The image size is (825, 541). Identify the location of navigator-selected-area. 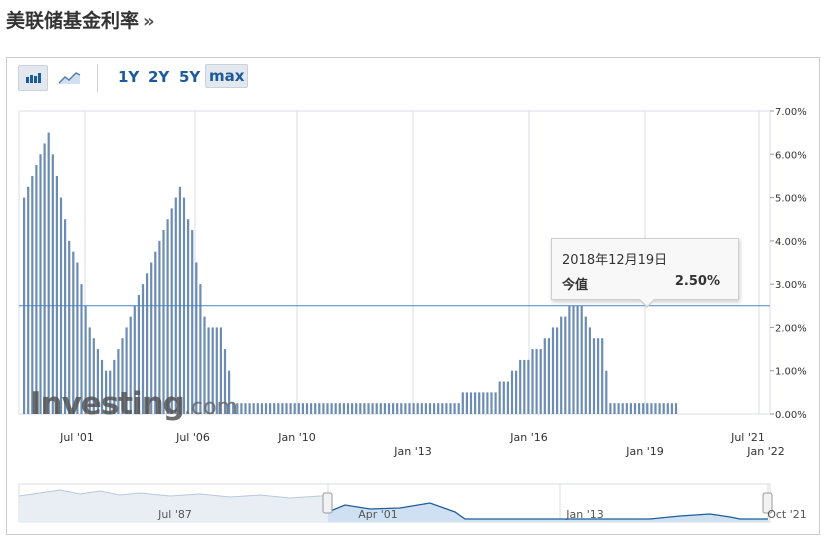
(548, 512).